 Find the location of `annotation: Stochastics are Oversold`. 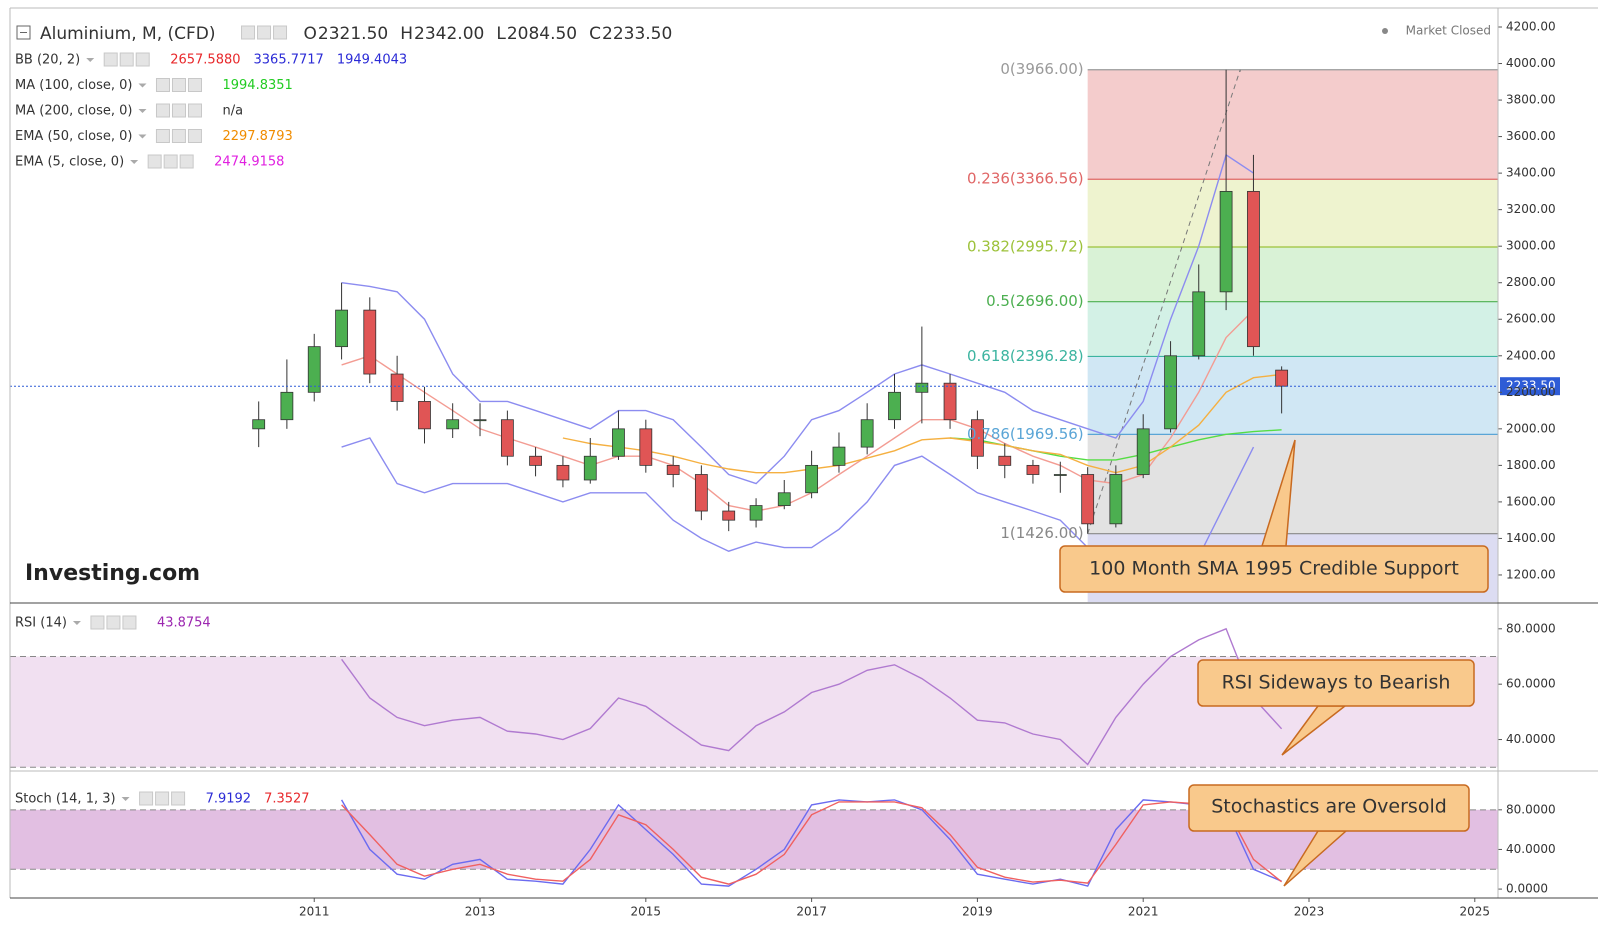

annotation: Stochastics are Oversold is located at coordinates (1329, 807).